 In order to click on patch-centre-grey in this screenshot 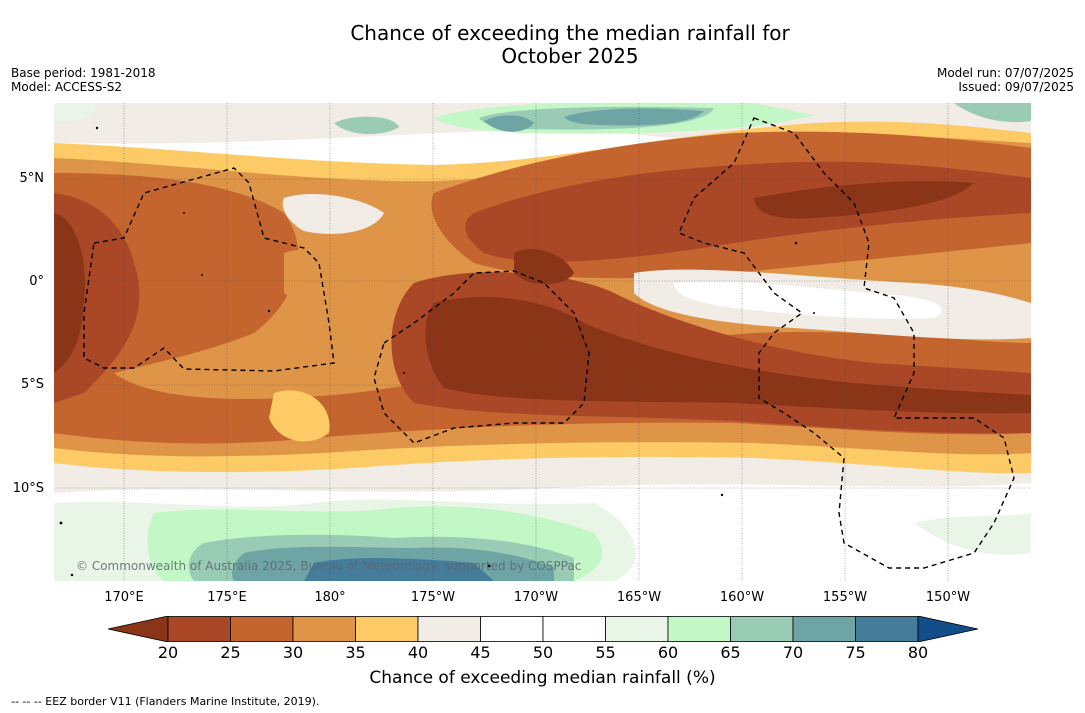, I will do `click(333, 213)`.